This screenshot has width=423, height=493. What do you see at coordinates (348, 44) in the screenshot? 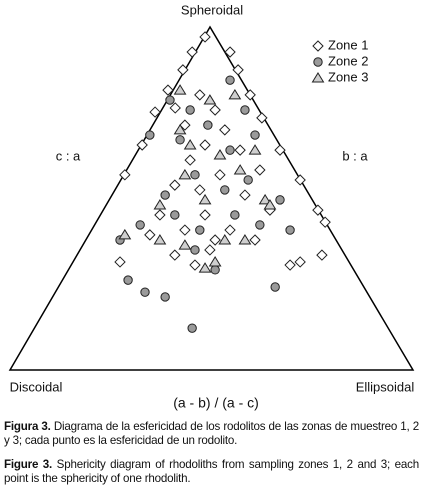
I see `legend-label: Zone 1` at bounding box center [348, 44].